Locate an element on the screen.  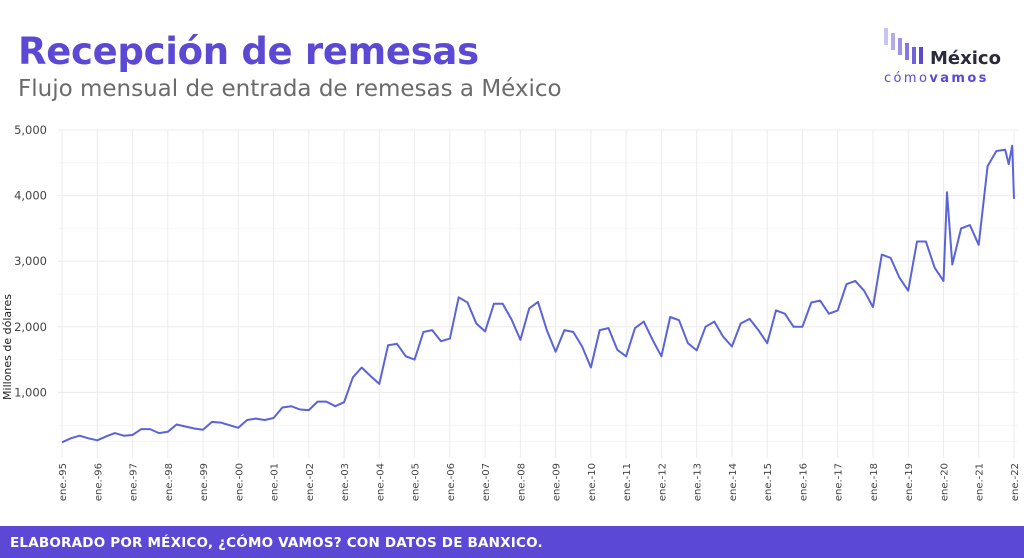
y-tick-label: 3,000 is located at coordinates (30, 261).